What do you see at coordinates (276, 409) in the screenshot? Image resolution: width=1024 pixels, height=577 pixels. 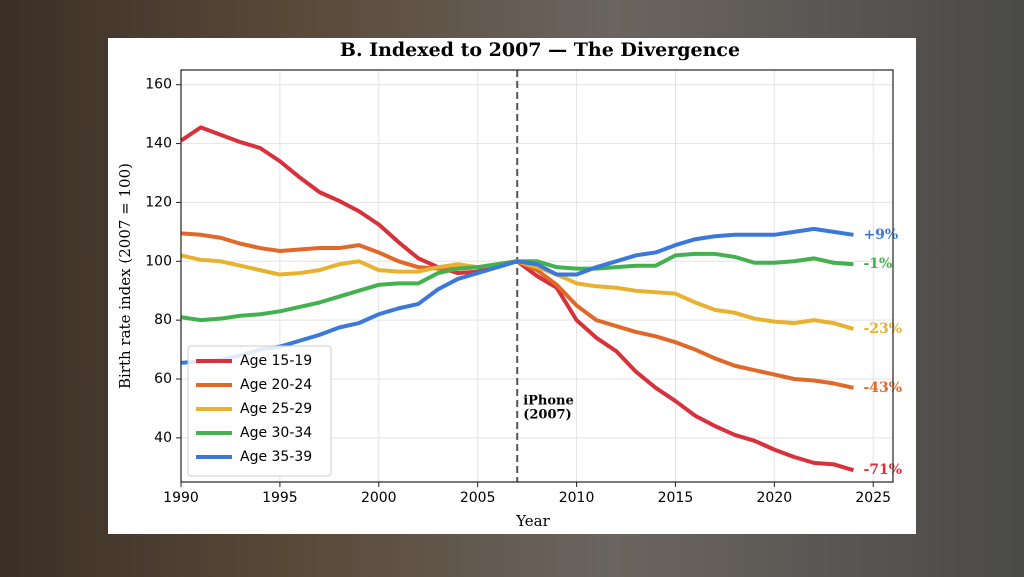 I see `legend-label: Age 25-29` at bounding box center [276, 409].